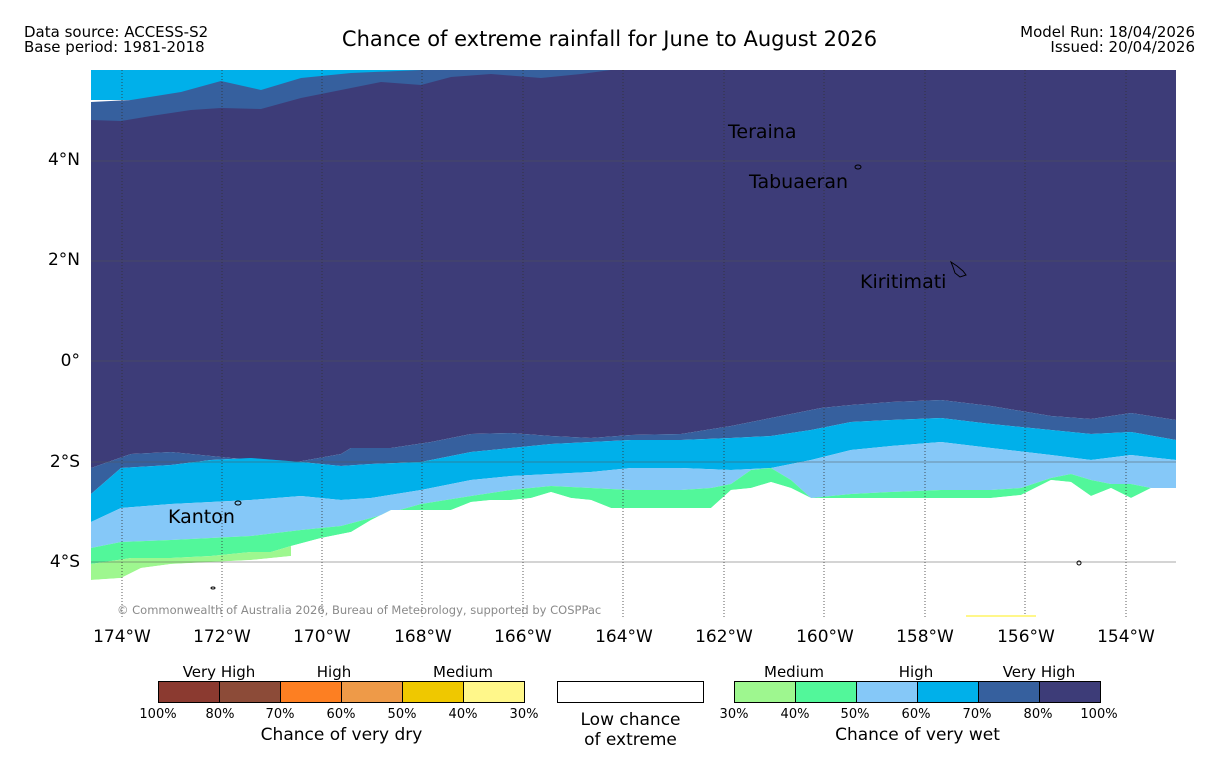  I want to click on dry-pct-70: 70%, so click(280, 714).